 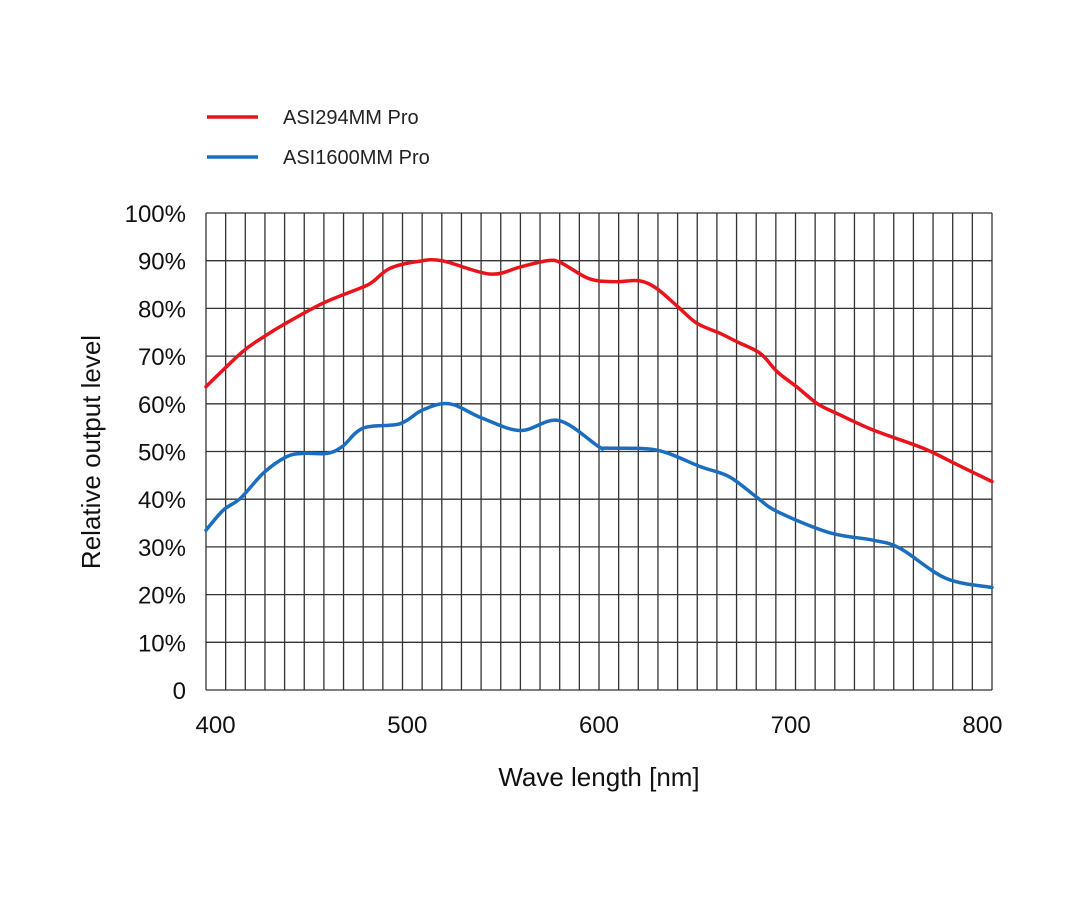 What do you see at coordinates (162, 500) in the screenshot?
I see `y-tick-label: 40%` at bounding box center [162, 500].